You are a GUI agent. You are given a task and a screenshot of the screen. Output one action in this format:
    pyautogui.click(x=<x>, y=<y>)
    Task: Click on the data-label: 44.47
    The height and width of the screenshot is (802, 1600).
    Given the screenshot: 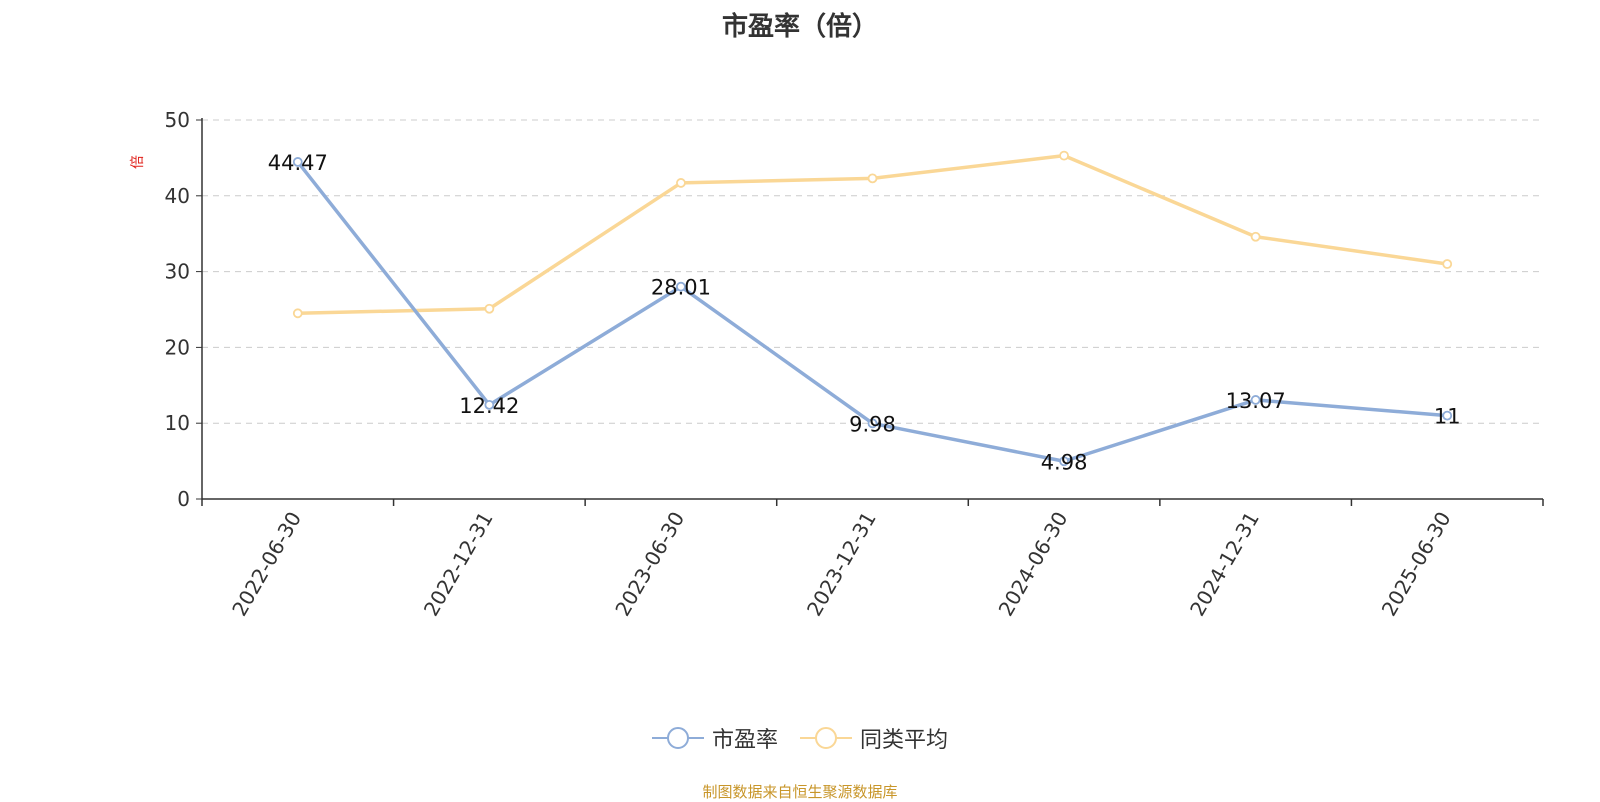 What is the action you would take?
    pyautogui.click(x=298, y=163)
    